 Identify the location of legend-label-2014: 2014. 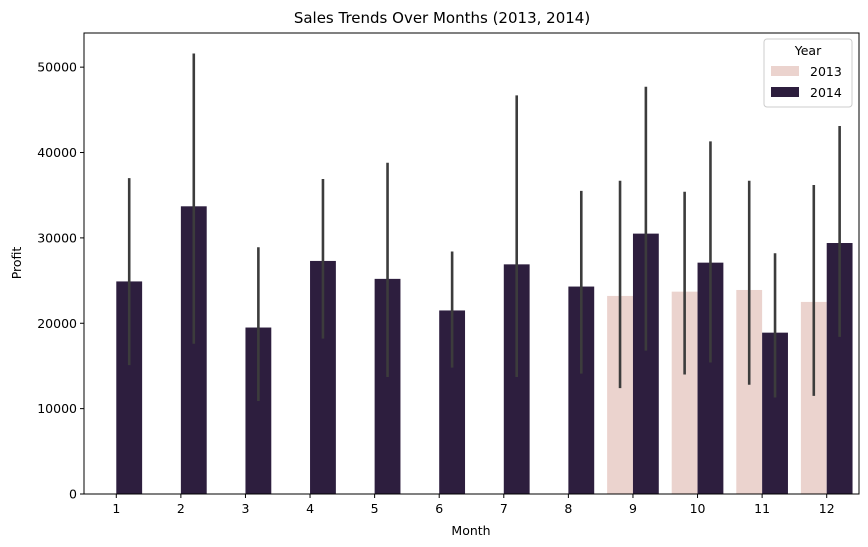
(826, 92).